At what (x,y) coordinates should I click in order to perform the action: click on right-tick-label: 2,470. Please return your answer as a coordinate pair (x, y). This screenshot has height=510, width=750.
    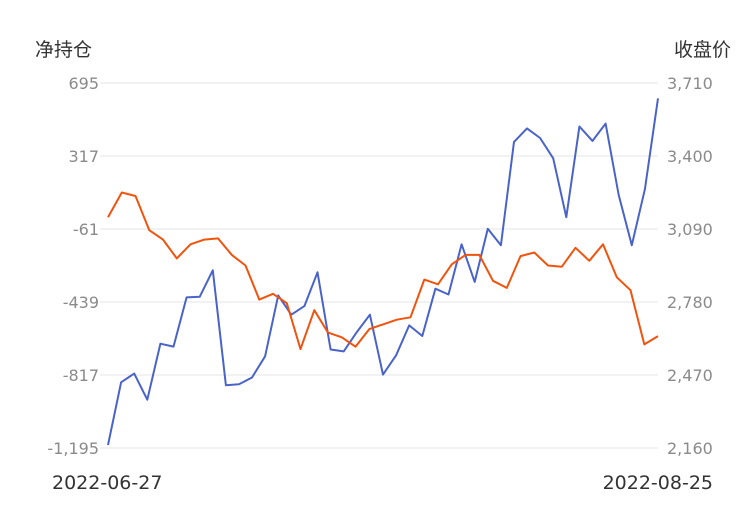
    Looking at the image, I should click on (690, 375).